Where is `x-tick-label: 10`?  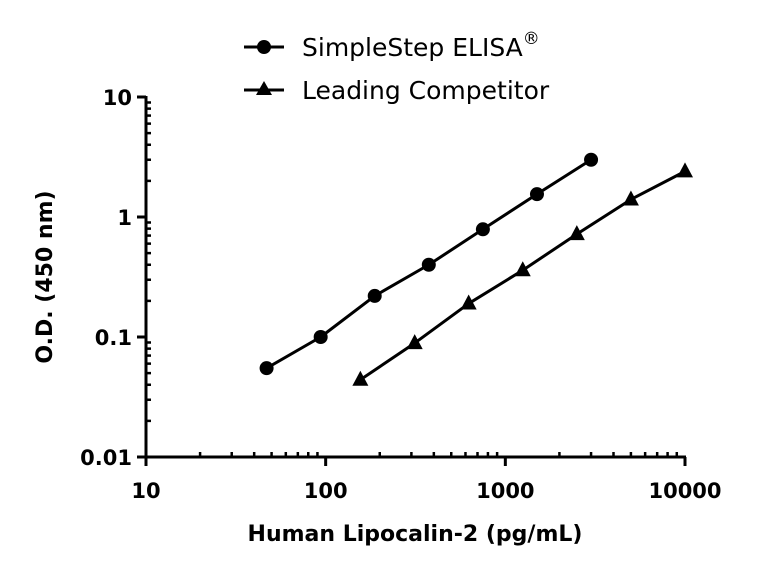 x-tick-label: 10 is located at coordinates (145, 491).